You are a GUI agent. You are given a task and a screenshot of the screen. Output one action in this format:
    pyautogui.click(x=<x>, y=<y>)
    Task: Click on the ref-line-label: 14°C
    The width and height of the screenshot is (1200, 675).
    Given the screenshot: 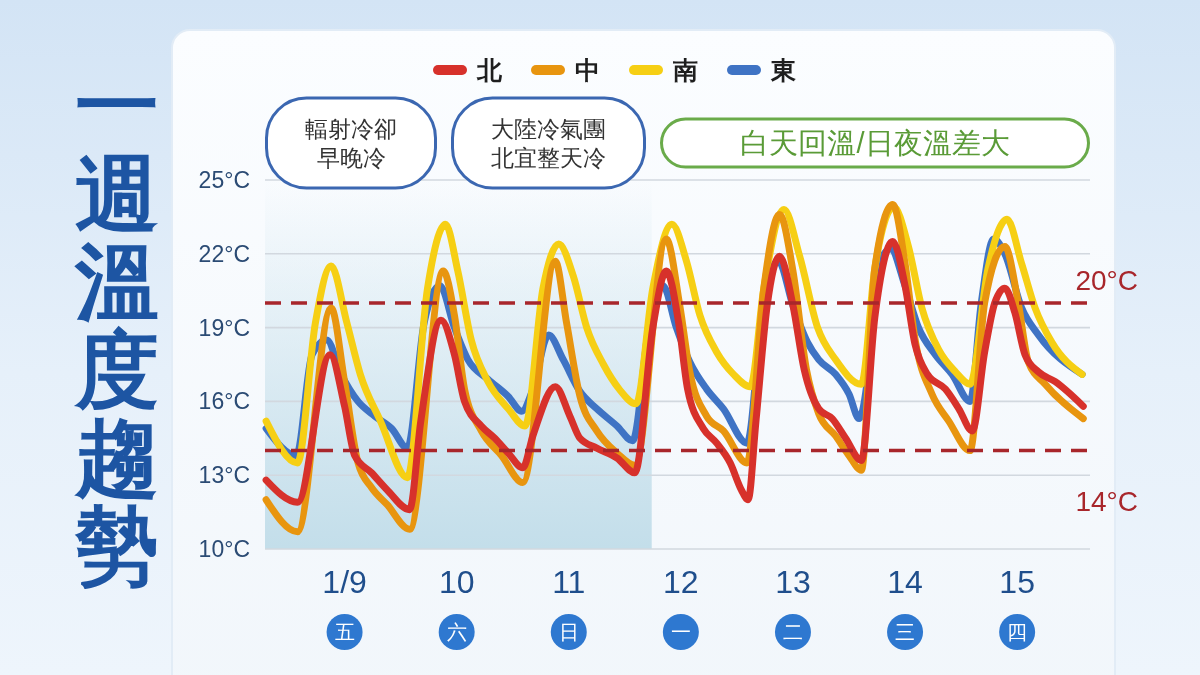 What is the action you would take?
    pyautogui.click(x=1106, y=501)
    